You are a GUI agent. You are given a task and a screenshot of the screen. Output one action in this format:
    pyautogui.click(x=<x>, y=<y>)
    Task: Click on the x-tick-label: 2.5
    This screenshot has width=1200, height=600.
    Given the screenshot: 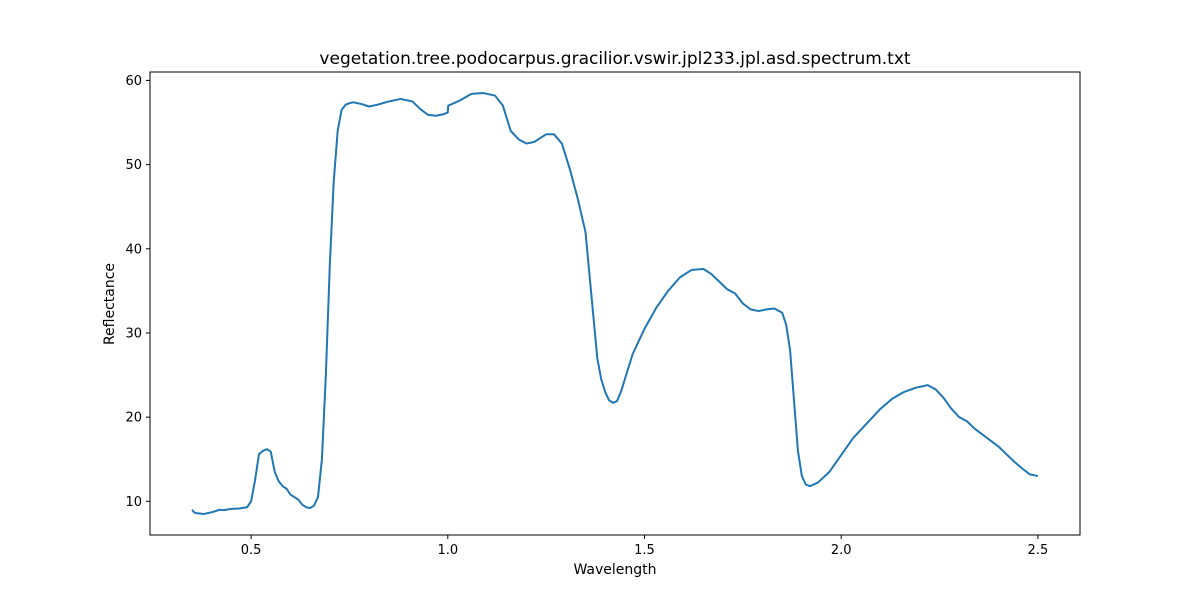 What is the action you would take?
    pyautogui.click(x=1038, y=550)
    